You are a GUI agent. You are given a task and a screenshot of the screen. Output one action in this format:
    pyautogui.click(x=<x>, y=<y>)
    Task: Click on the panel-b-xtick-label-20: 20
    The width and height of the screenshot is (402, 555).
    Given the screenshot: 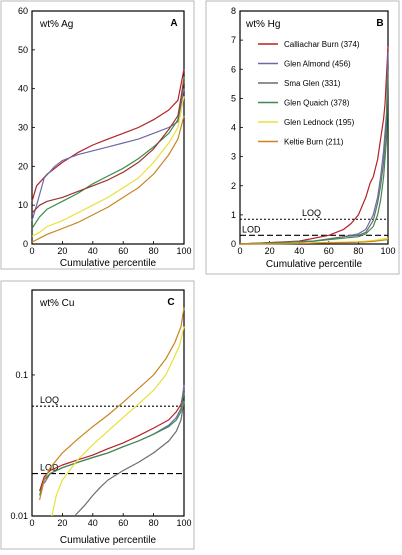 What is the action you would take?
    pyautogui.click(x=270, y=251)
    